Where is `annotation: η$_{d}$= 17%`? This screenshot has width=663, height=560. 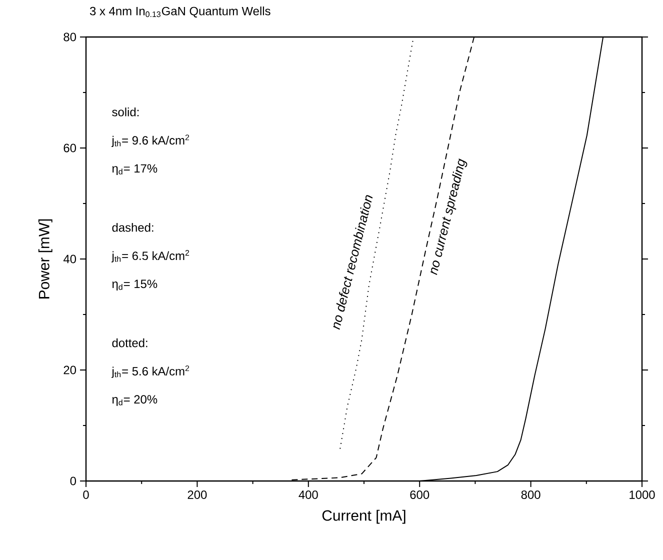
annotation: η$_{d}$= 17% is located at coordinates (135, 170).